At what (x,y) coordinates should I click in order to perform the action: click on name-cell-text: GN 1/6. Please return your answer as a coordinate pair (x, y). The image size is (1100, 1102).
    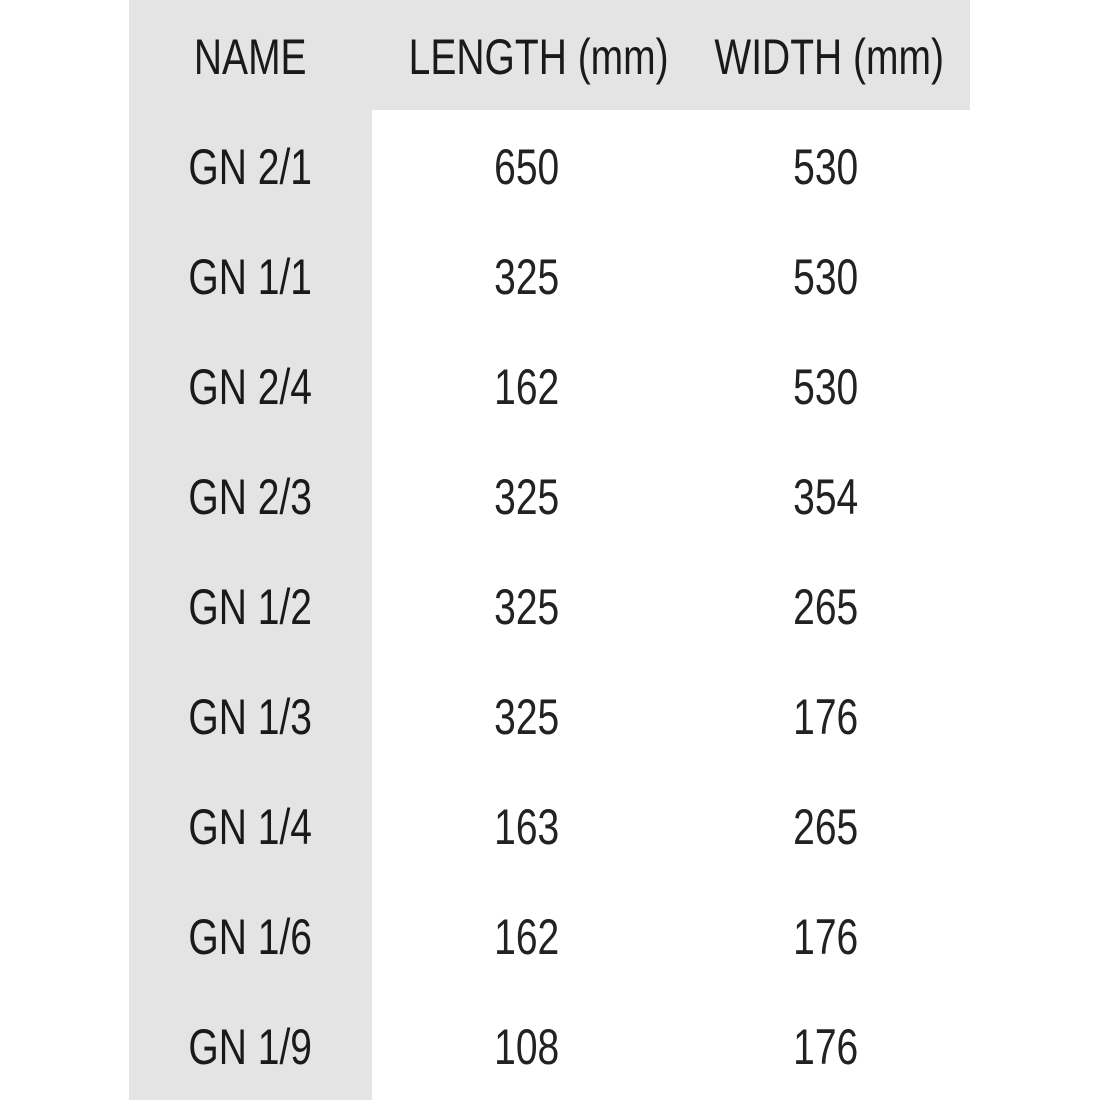
    Looking at the image, I should click on (250, 937).